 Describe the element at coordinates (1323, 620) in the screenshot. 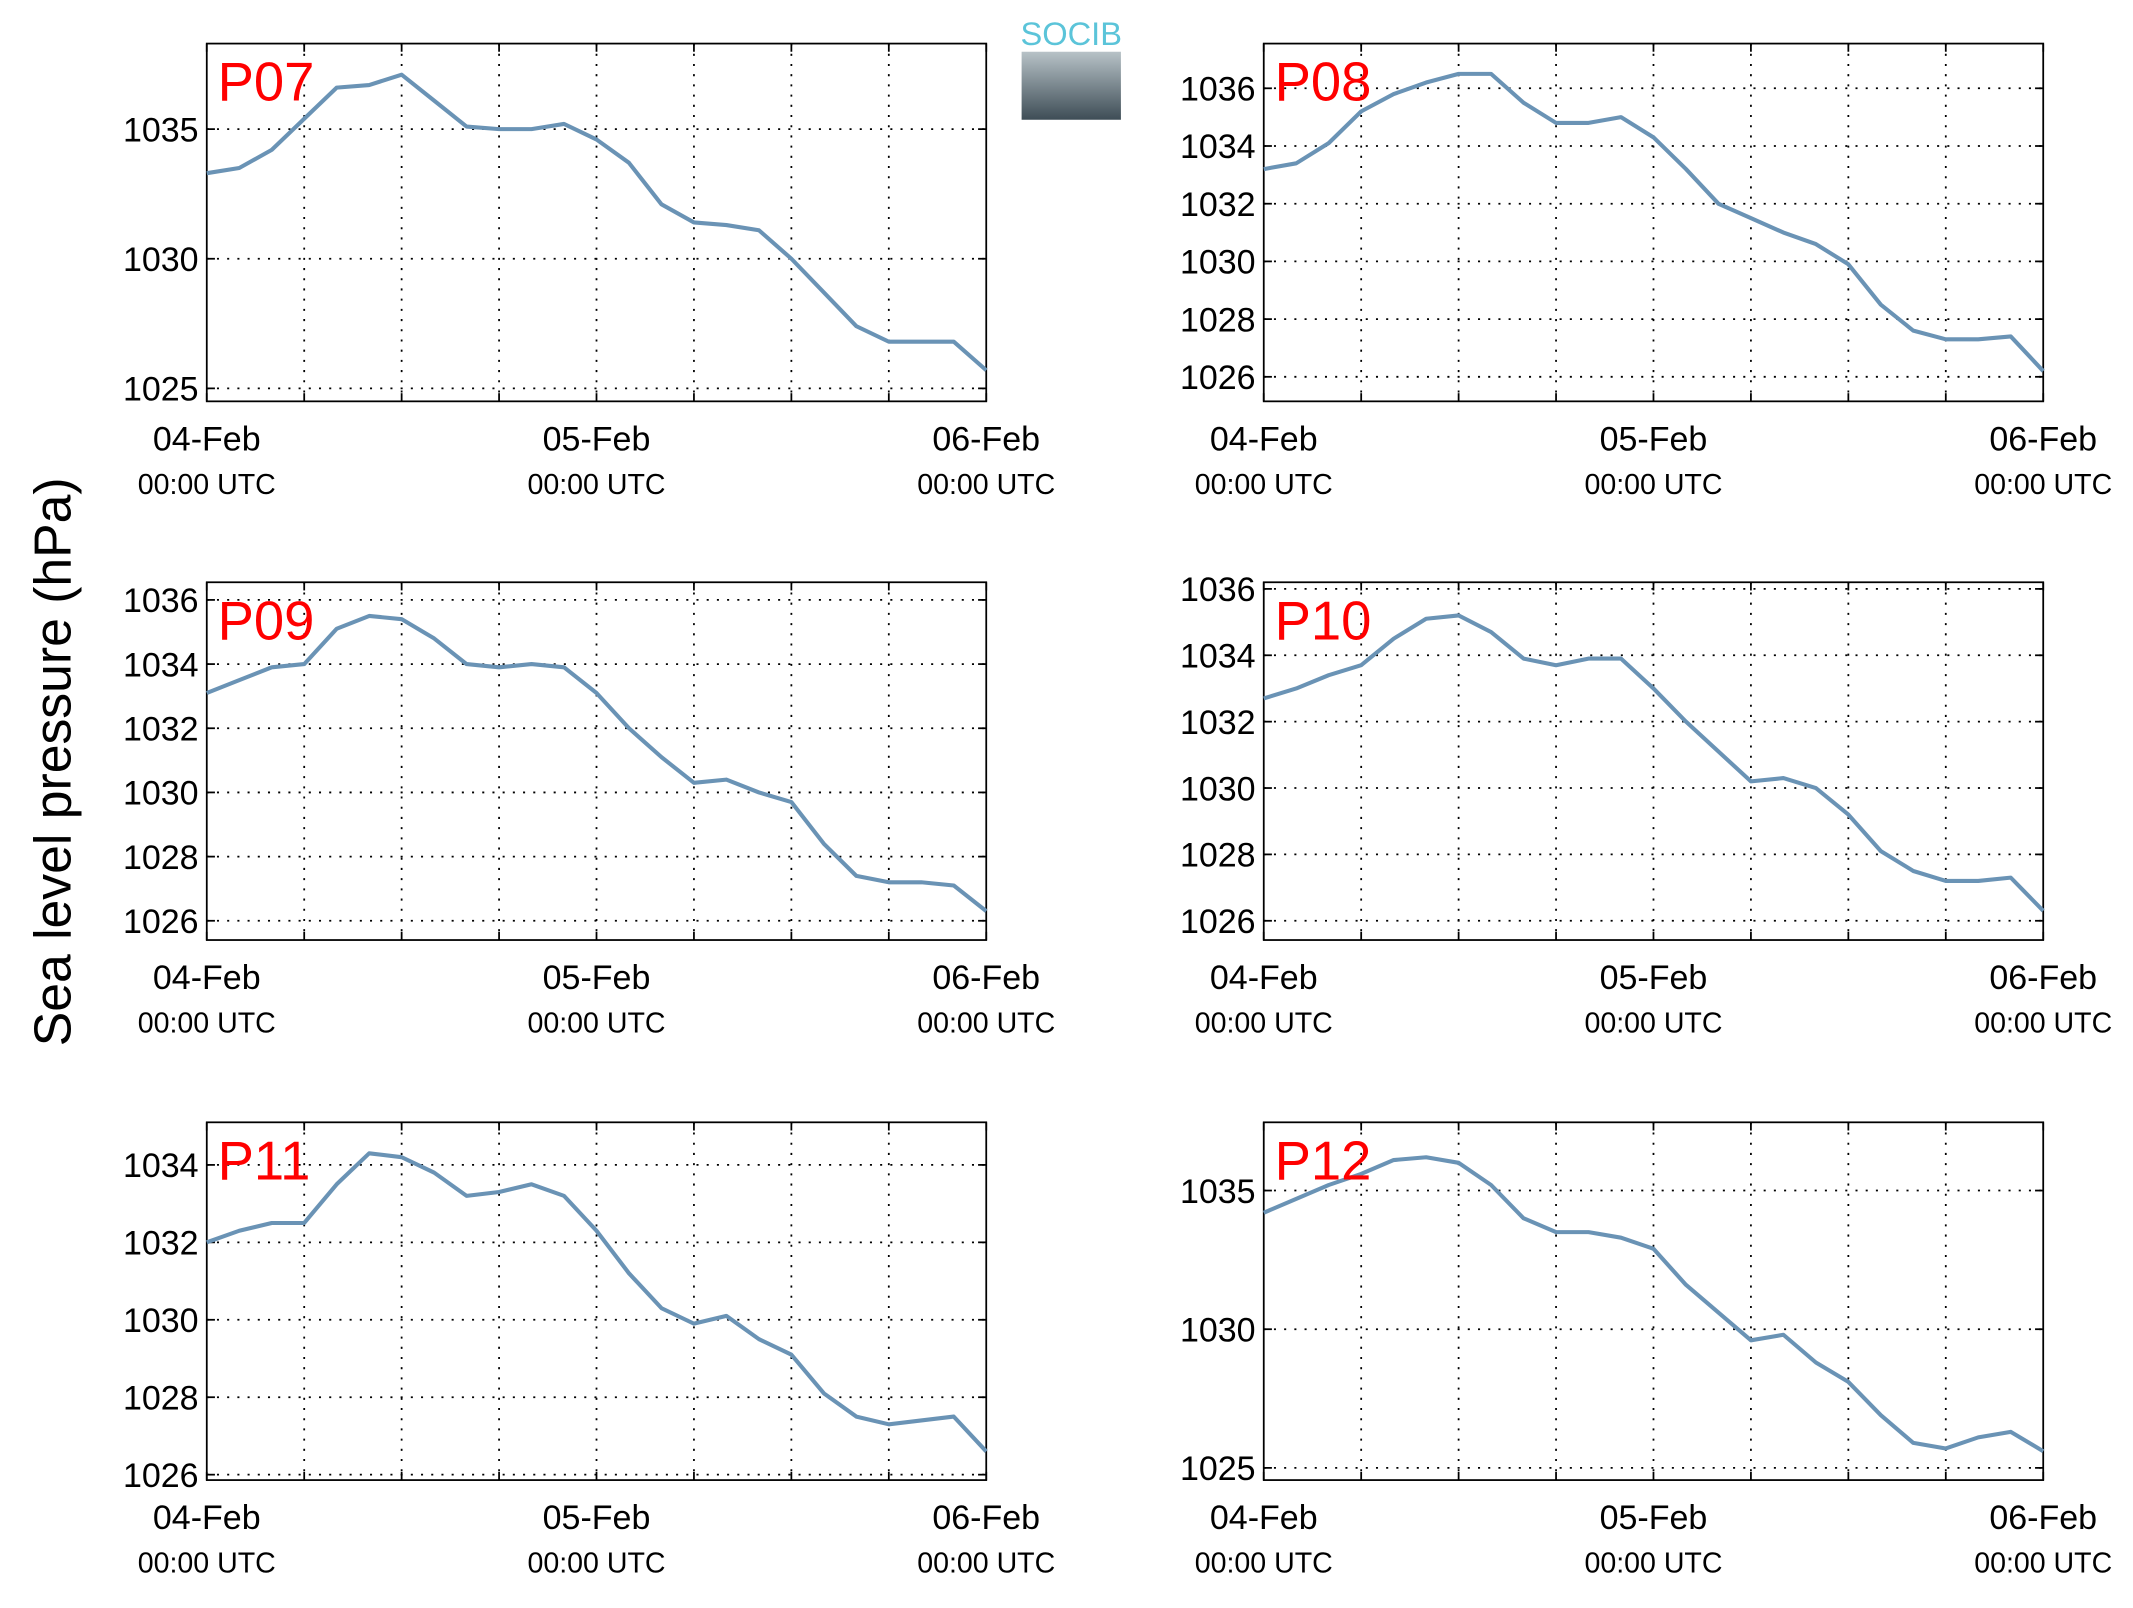

I see `panel-title: P10` at that location.